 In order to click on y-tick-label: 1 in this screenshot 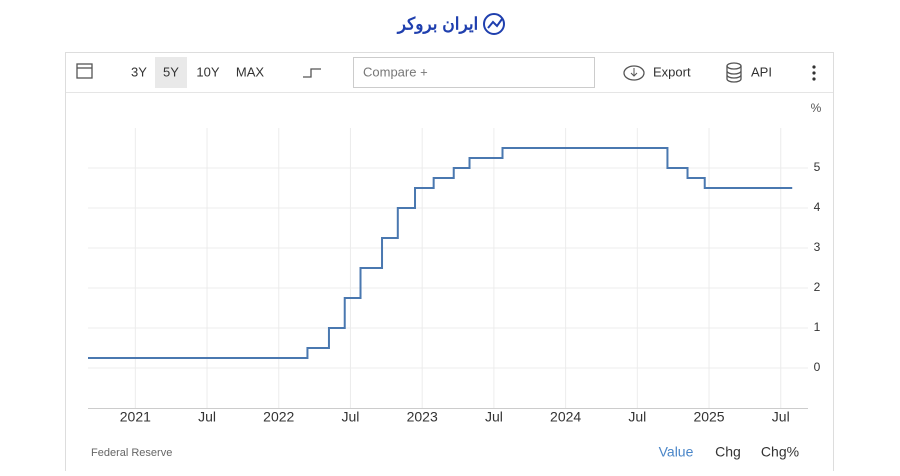, I will do `click(817, 327)`.